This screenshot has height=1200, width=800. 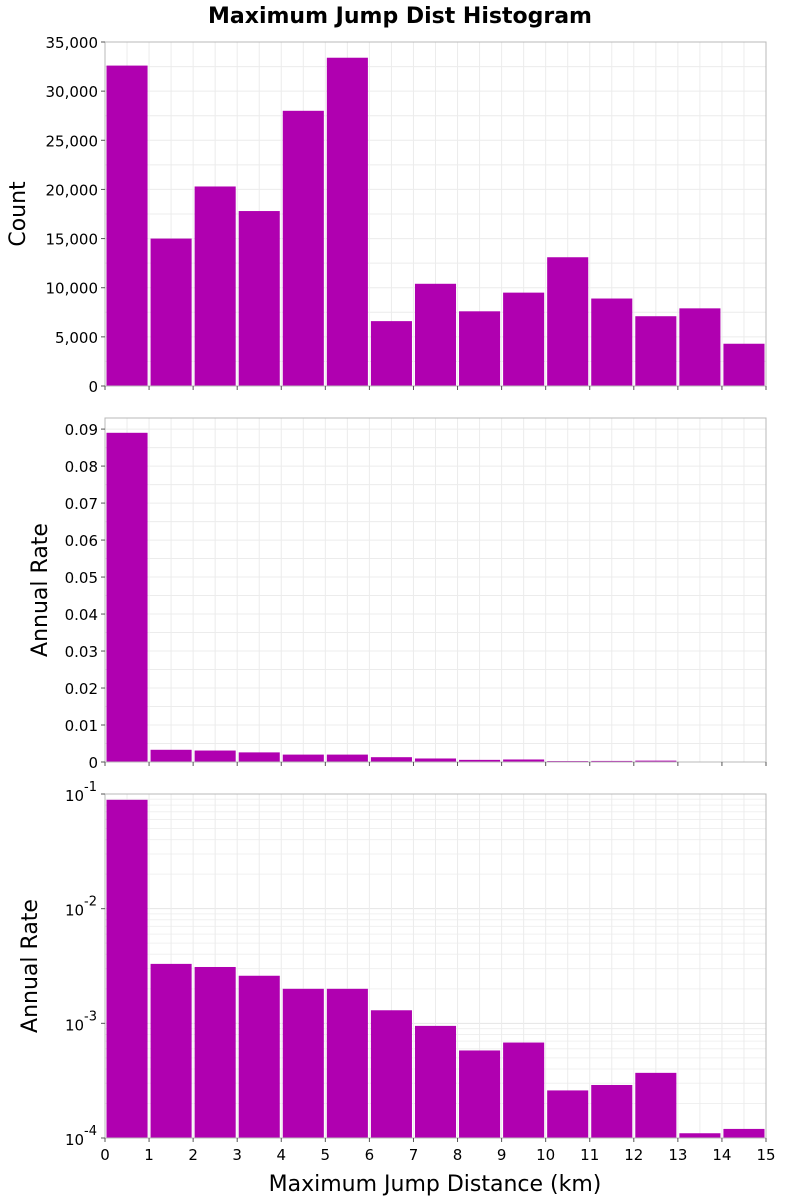 I want to click on y-tick-label: 0.07, so click(x=81, y=504).